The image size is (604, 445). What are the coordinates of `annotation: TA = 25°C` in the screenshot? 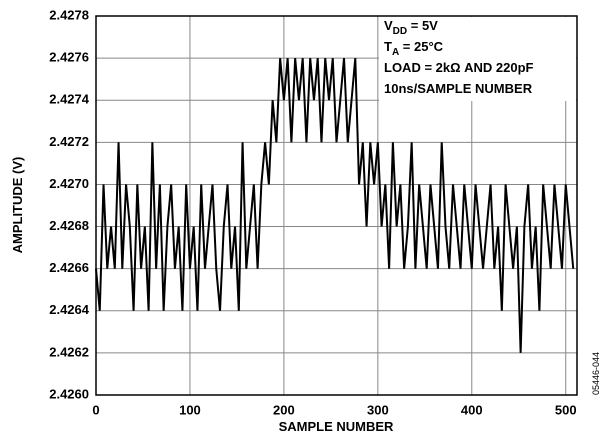 It's located at (414, 48).